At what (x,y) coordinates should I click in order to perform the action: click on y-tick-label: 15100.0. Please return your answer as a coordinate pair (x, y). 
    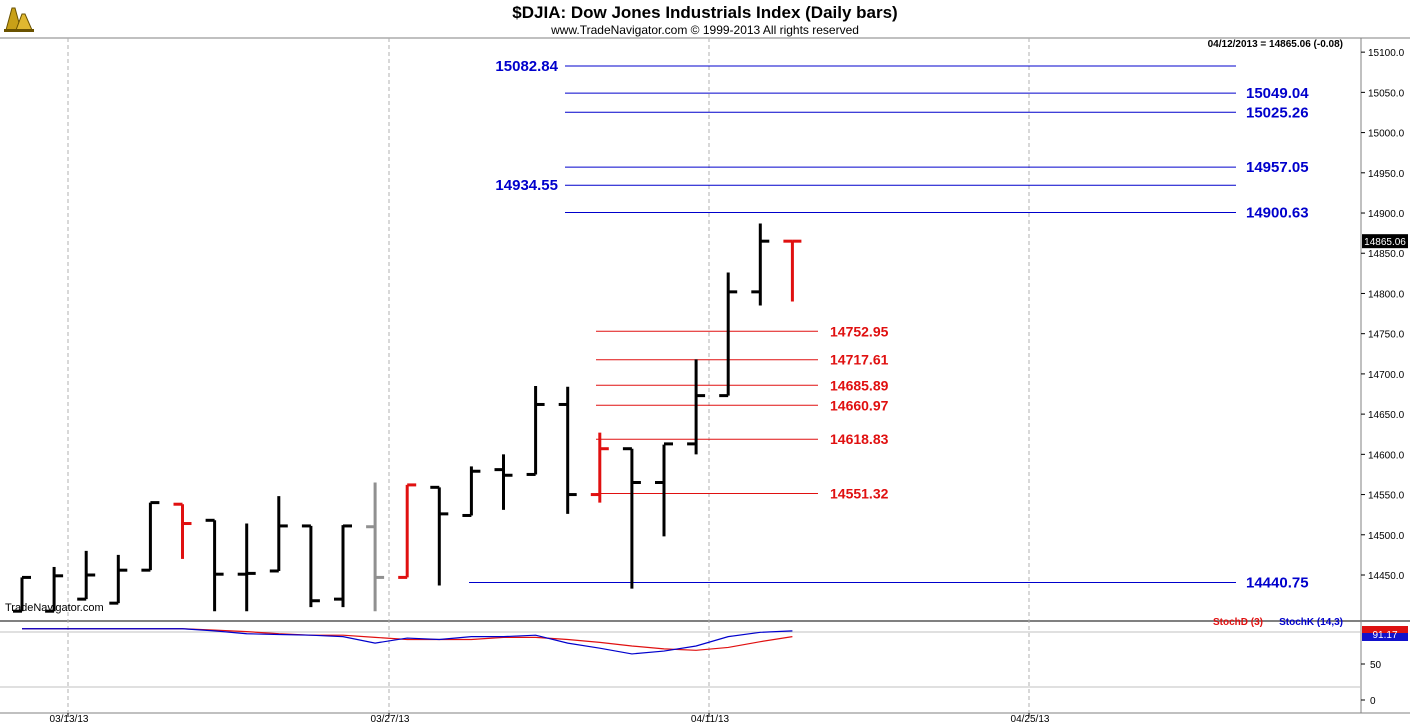
    Looking at the image, I should click on (1386, 53).